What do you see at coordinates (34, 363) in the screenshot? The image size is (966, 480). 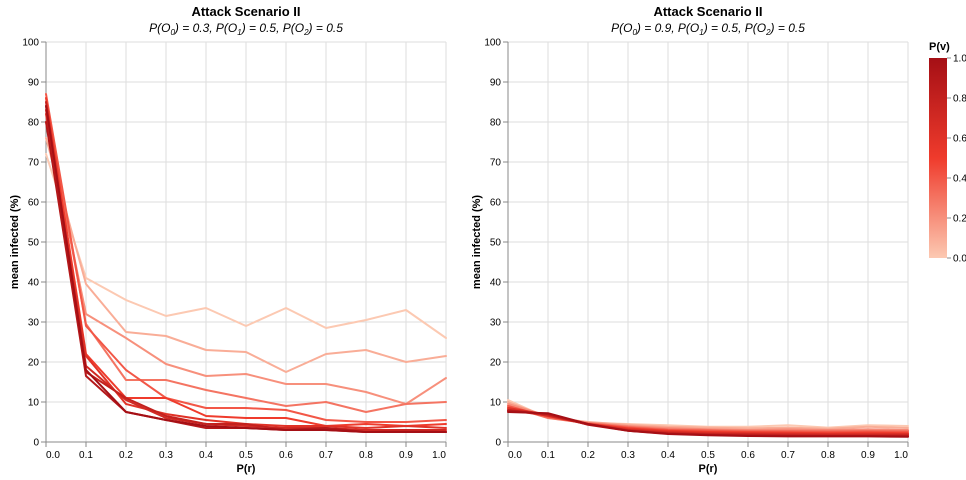 I see `left-y-tick-label: 20` at bounding box center [34, 363].